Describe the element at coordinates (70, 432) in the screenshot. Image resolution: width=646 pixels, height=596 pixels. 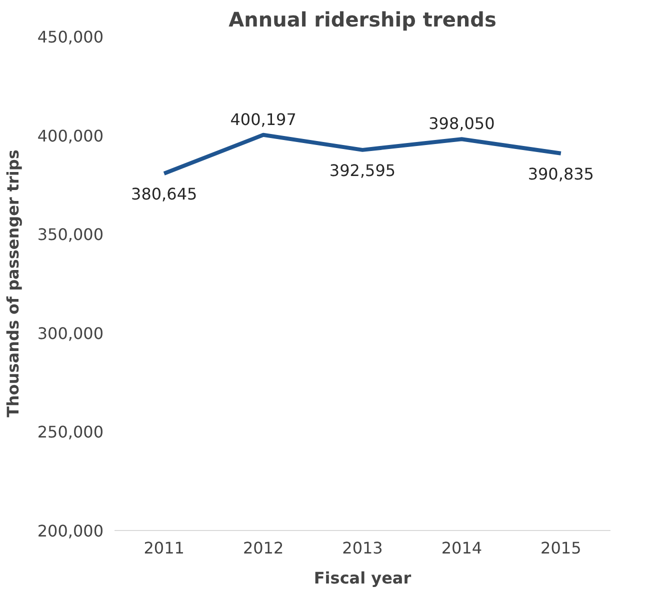
I see `y-tick-label: 250,000` at that location.